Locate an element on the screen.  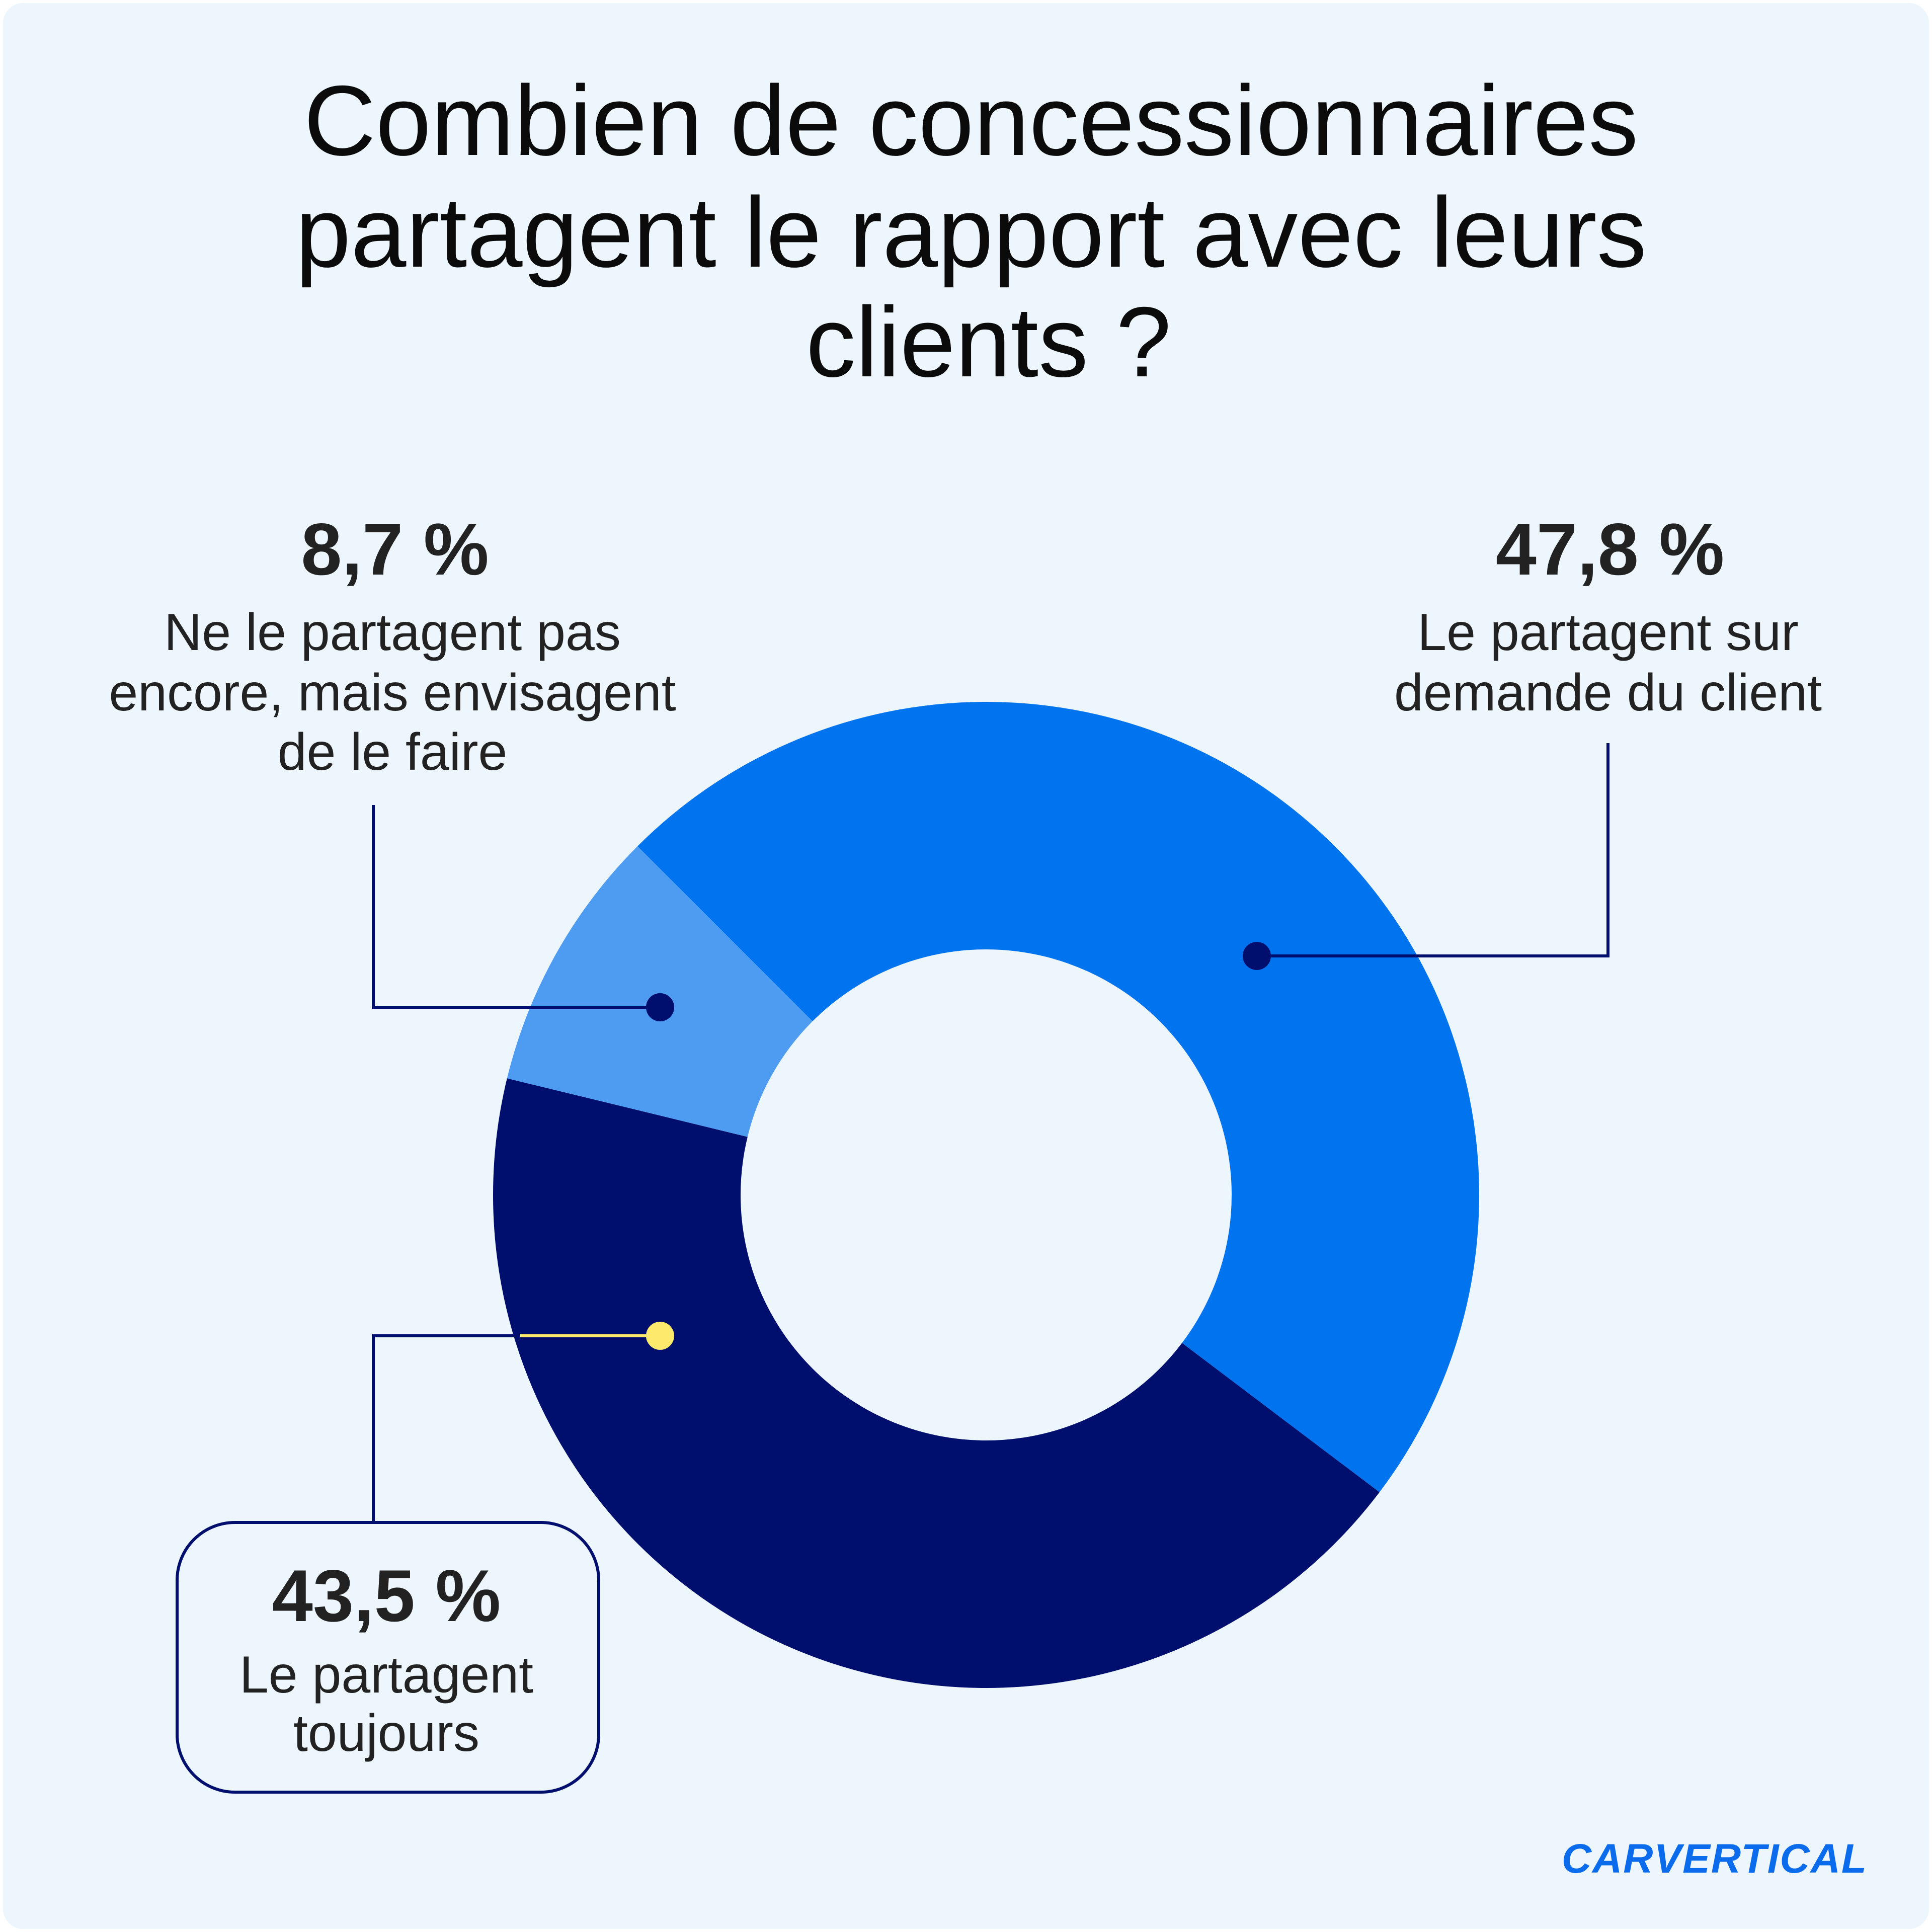
leader-line-toujours-outer is located at coordinates (446, 1428).